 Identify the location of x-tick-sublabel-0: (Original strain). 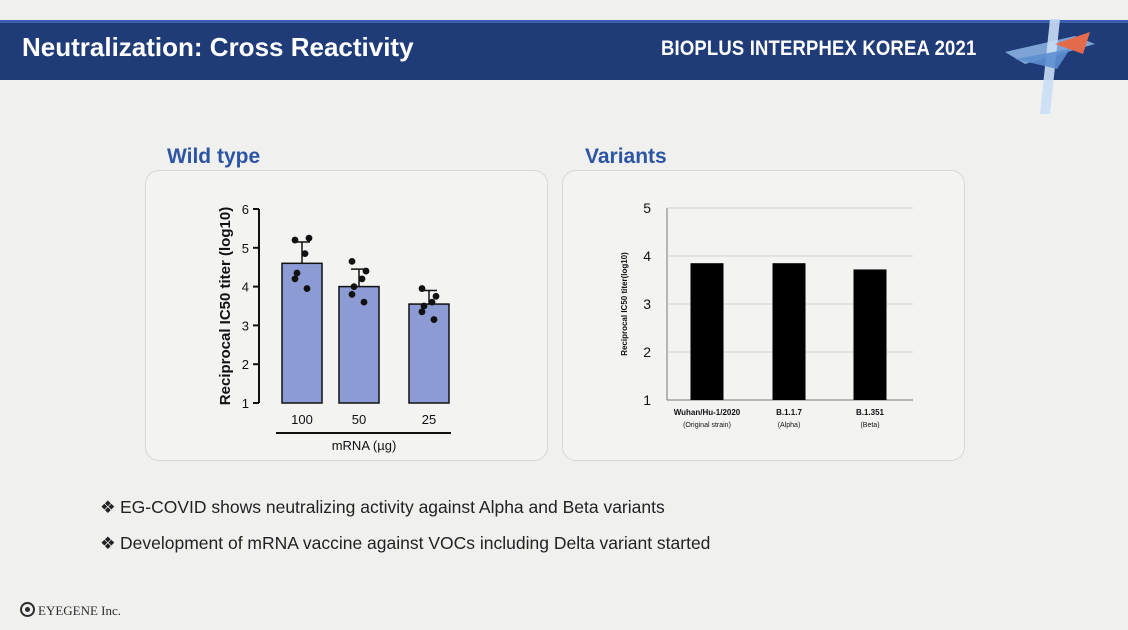
(707, 425).